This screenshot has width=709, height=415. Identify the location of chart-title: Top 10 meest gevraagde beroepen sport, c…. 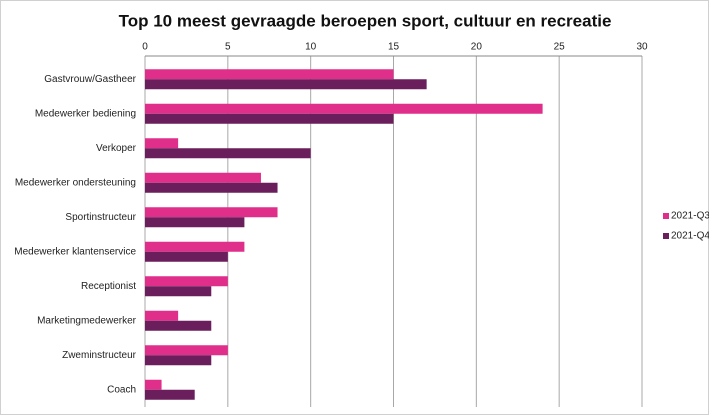
(365, 20).